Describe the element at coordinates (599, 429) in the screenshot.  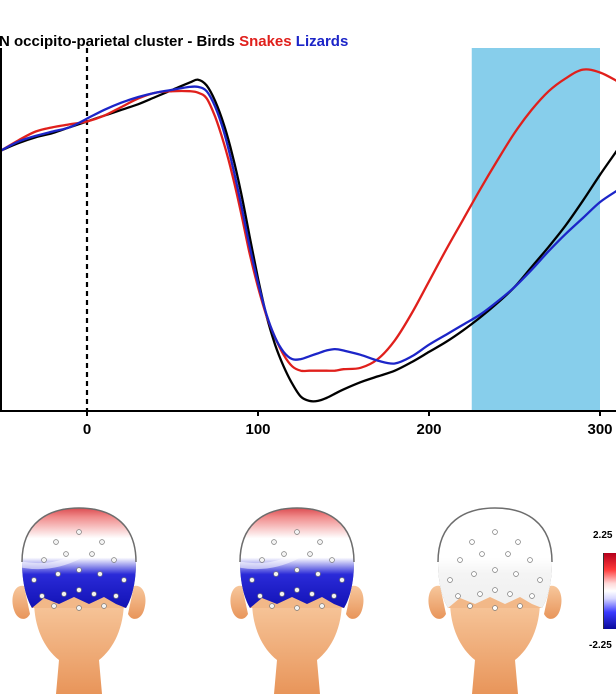
I see `x-tick-label: 300` at that location.